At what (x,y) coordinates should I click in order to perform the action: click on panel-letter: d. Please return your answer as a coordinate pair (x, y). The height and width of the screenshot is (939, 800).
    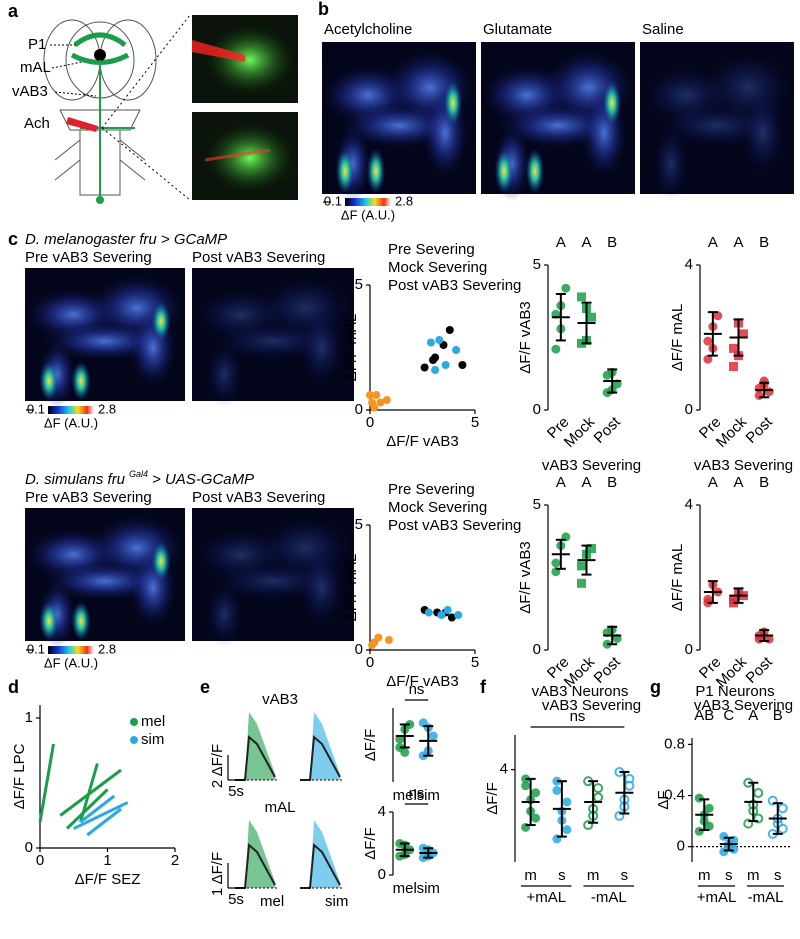
    Looking at the image, I should click on (13, 687).